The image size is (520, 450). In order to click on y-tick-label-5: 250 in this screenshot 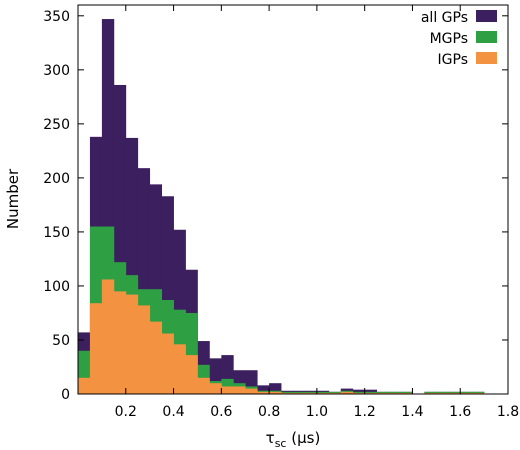, I will do `click(56, 125)`.